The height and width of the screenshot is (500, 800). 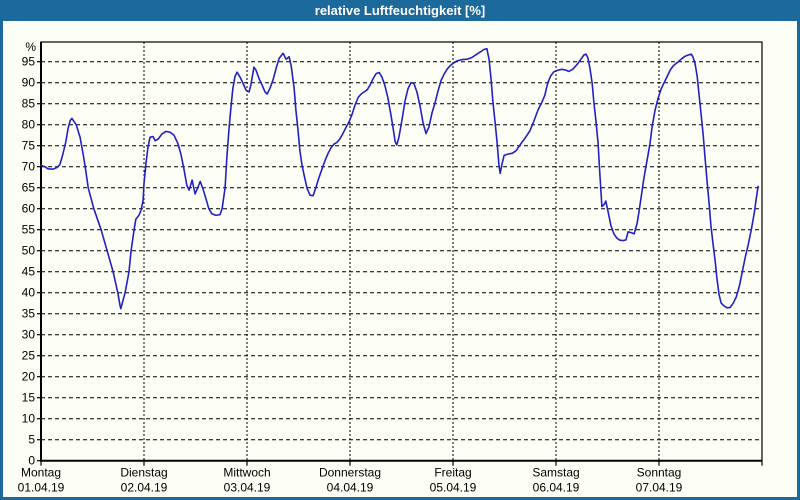 I want to click on chart-title: relative Luftfeuchtigkeit [%], so click(x=400, y=10).